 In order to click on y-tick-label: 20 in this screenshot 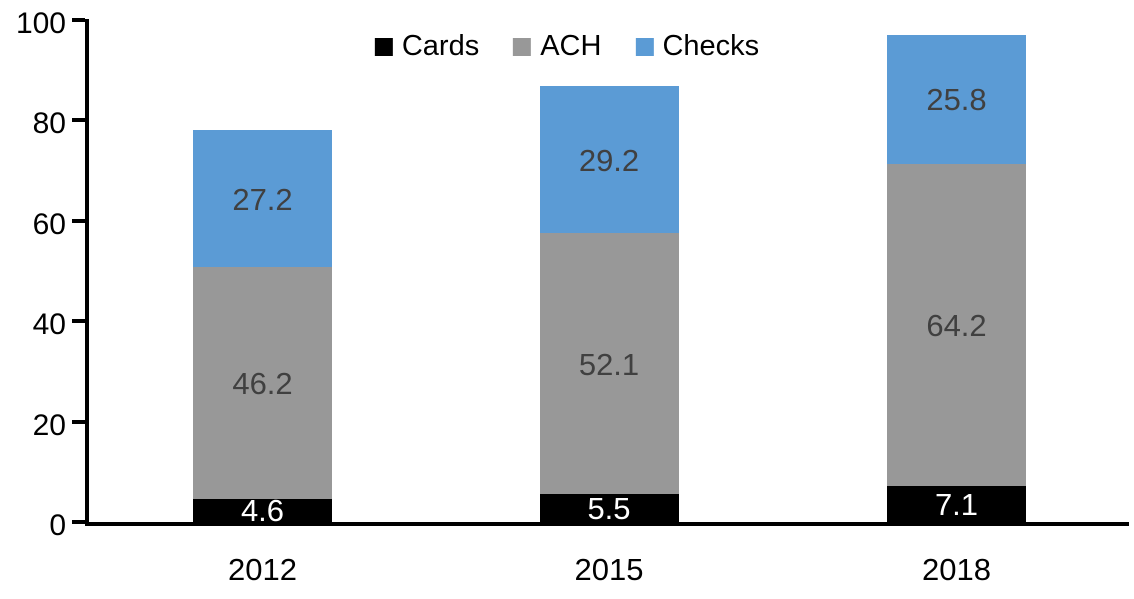, I will do `click(49, 425)`.